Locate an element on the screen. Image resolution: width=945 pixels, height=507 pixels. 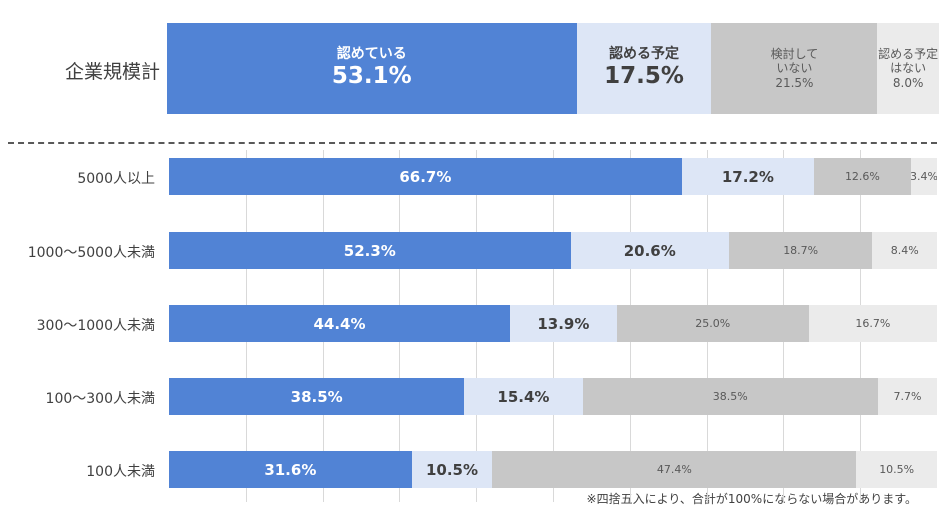
data-label: 44.4% is located at coordinates (339, 323).